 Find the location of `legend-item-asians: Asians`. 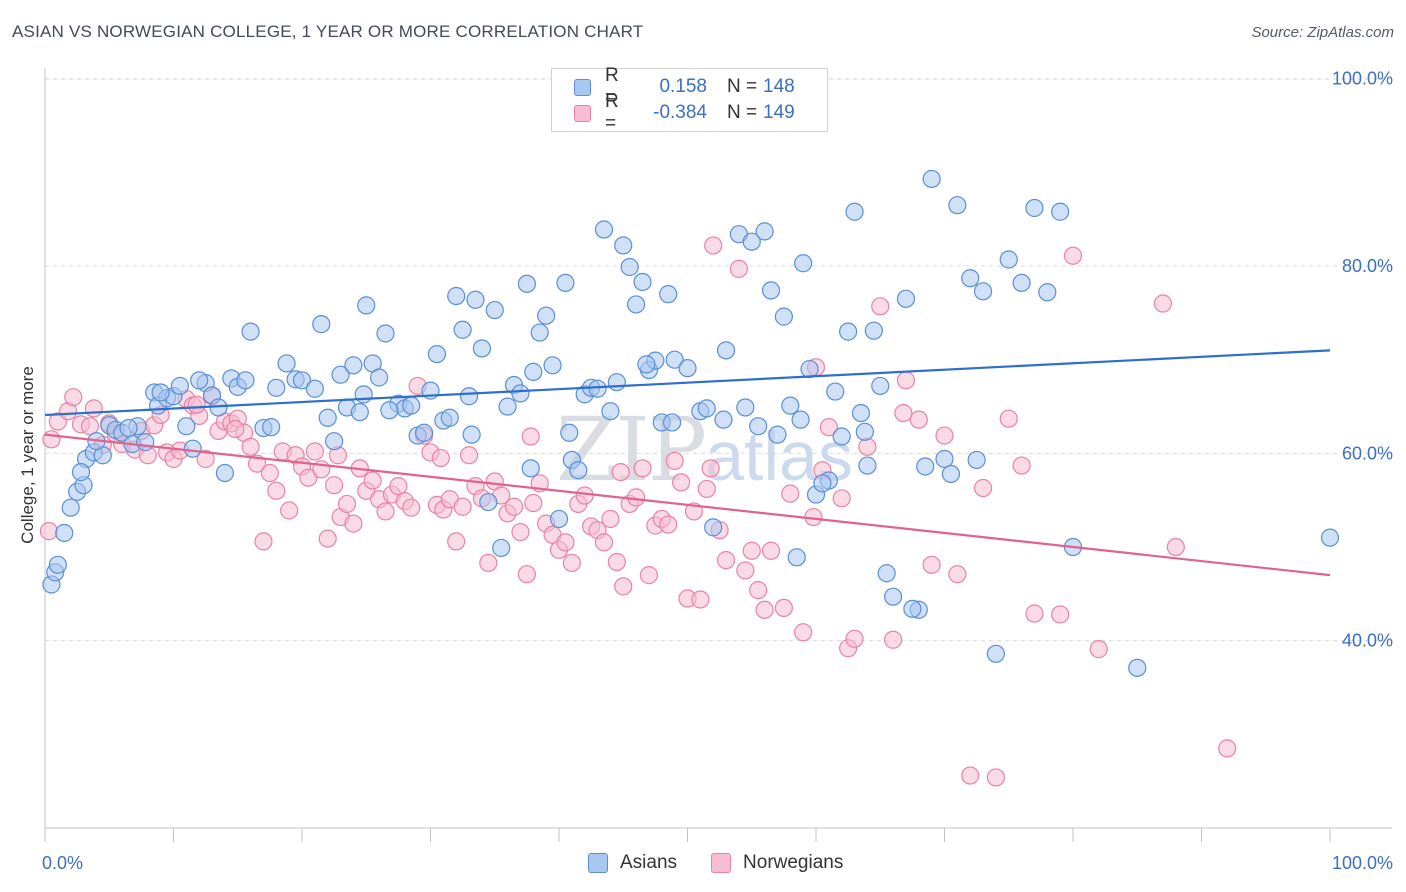

legend-item-asians: Asians is located at coordinates (632, 863).